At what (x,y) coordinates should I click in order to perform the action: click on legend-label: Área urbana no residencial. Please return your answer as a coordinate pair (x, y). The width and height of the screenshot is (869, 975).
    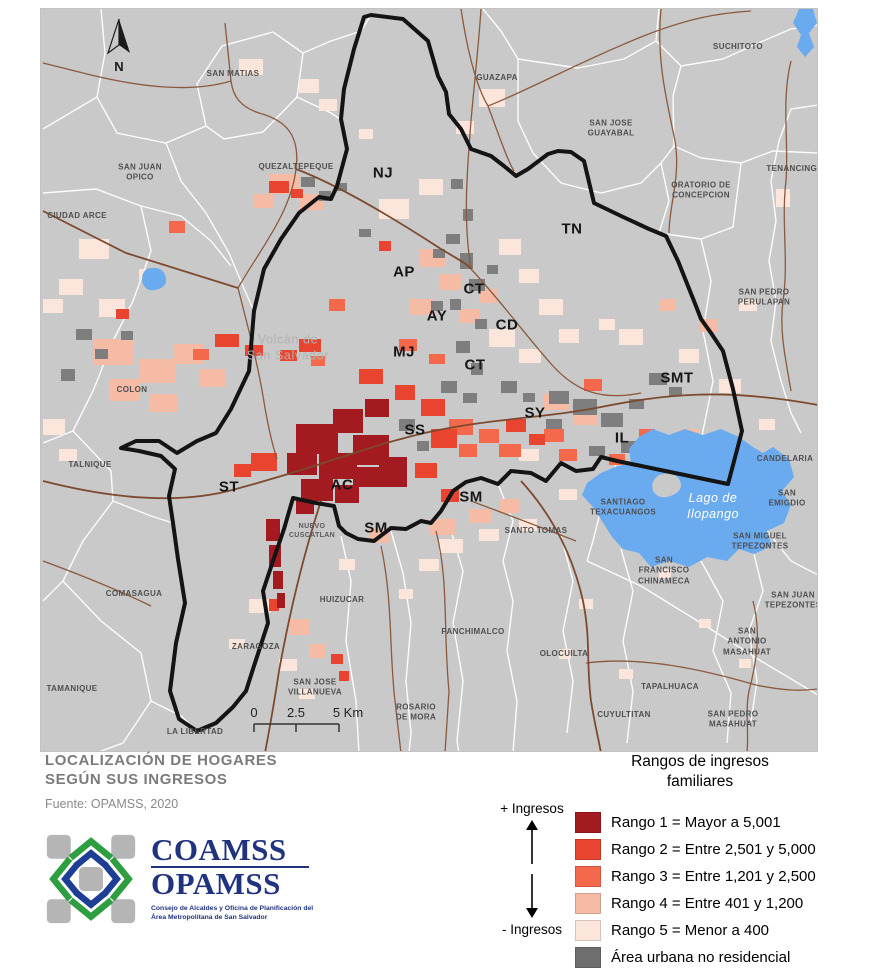
    Looking at the image, I should click on (701, 957).